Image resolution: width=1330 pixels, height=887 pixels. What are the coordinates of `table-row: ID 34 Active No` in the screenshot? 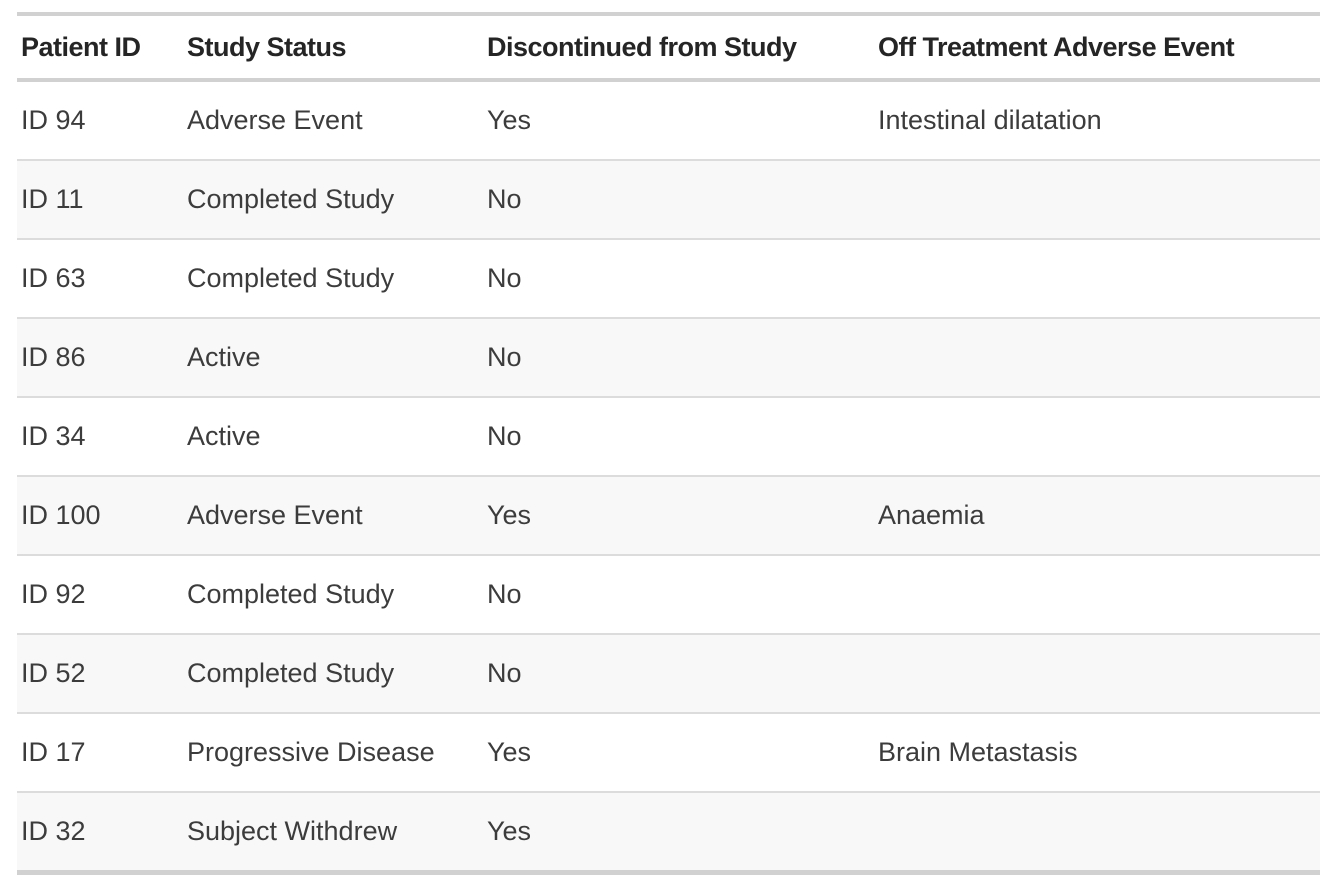 It's located at (668, 437).